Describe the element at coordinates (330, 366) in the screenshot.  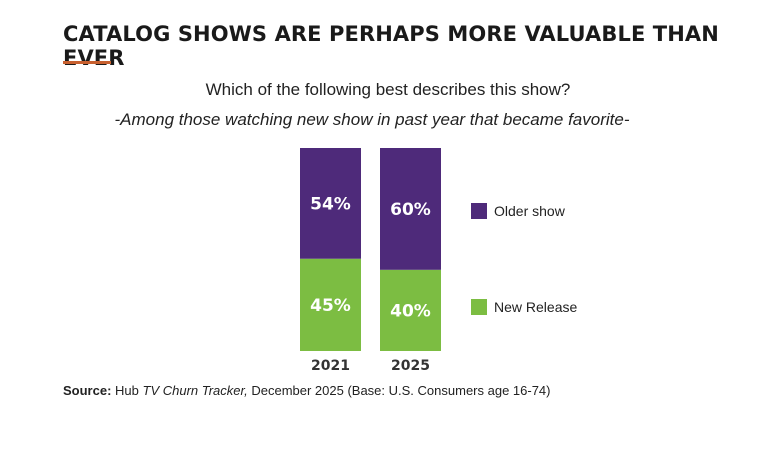
I see `x-tick-label-2021: 2021` at that location.